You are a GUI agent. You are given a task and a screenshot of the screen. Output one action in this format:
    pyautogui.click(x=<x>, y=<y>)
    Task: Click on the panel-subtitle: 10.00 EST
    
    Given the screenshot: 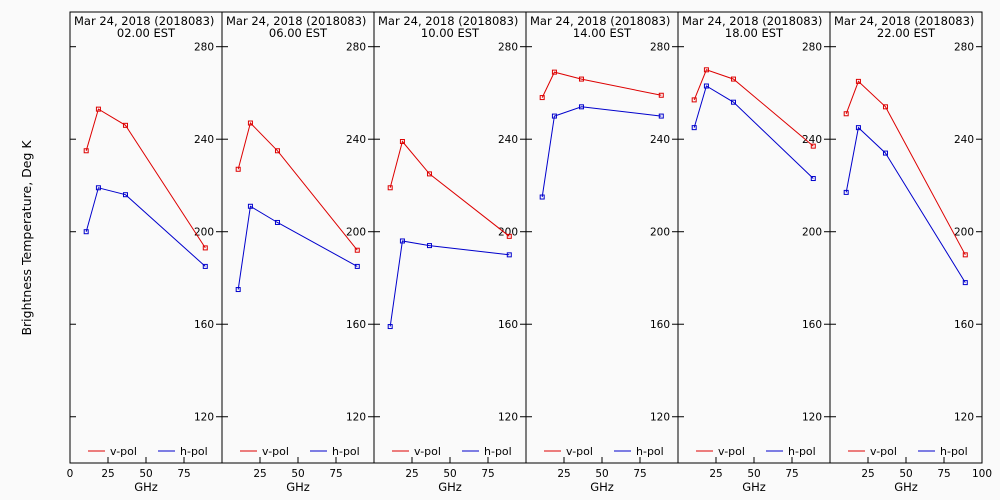 What is the action you would take?
    pyautogui.click(x=450, y=33)
    